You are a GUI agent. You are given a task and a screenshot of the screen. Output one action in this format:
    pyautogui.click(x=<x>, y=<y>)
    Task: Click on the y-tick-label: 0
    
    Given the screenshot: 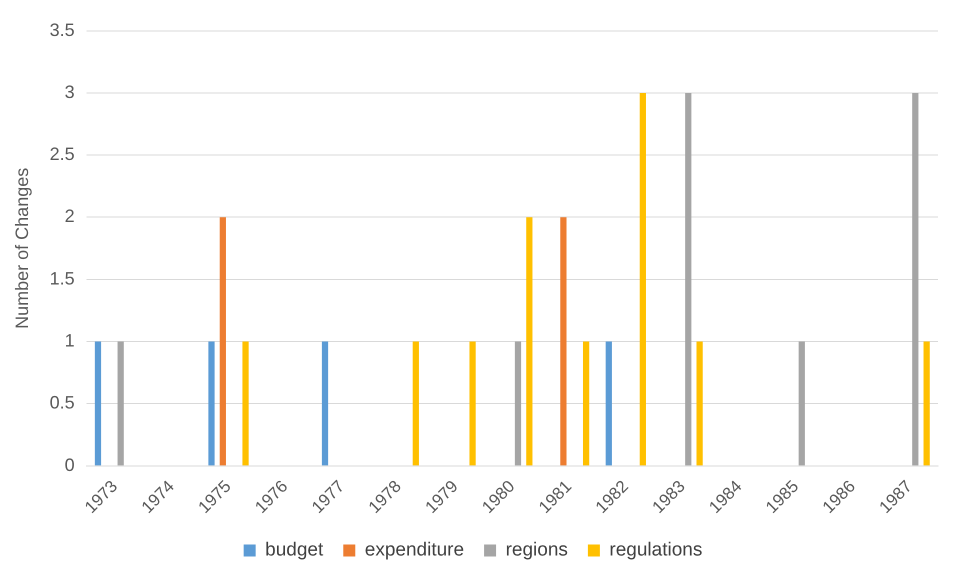 What is the action you would take?
    pyautogui.click(x=69, y=464)
    